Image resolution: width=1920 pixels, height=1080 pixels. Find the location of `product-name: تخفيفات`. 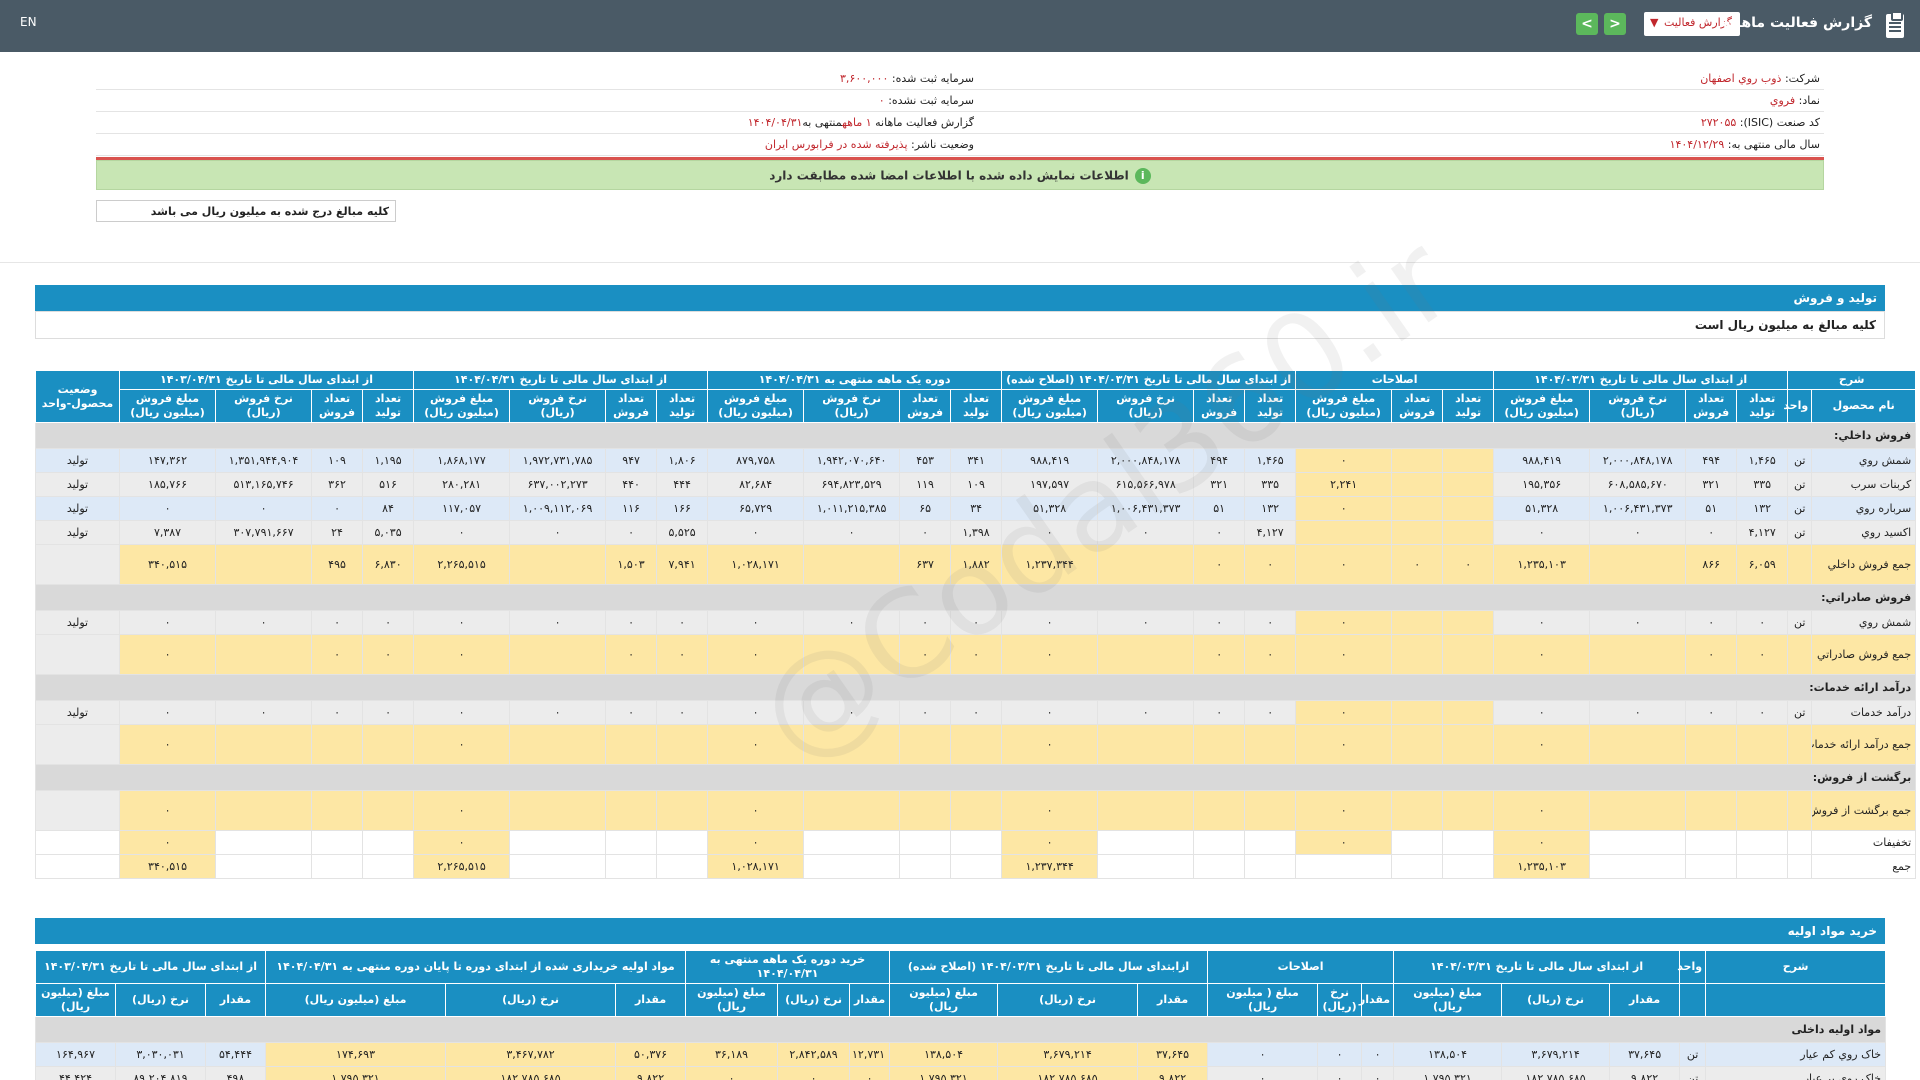

product-name: تخفيفات is located at coordinates (1864, 842).